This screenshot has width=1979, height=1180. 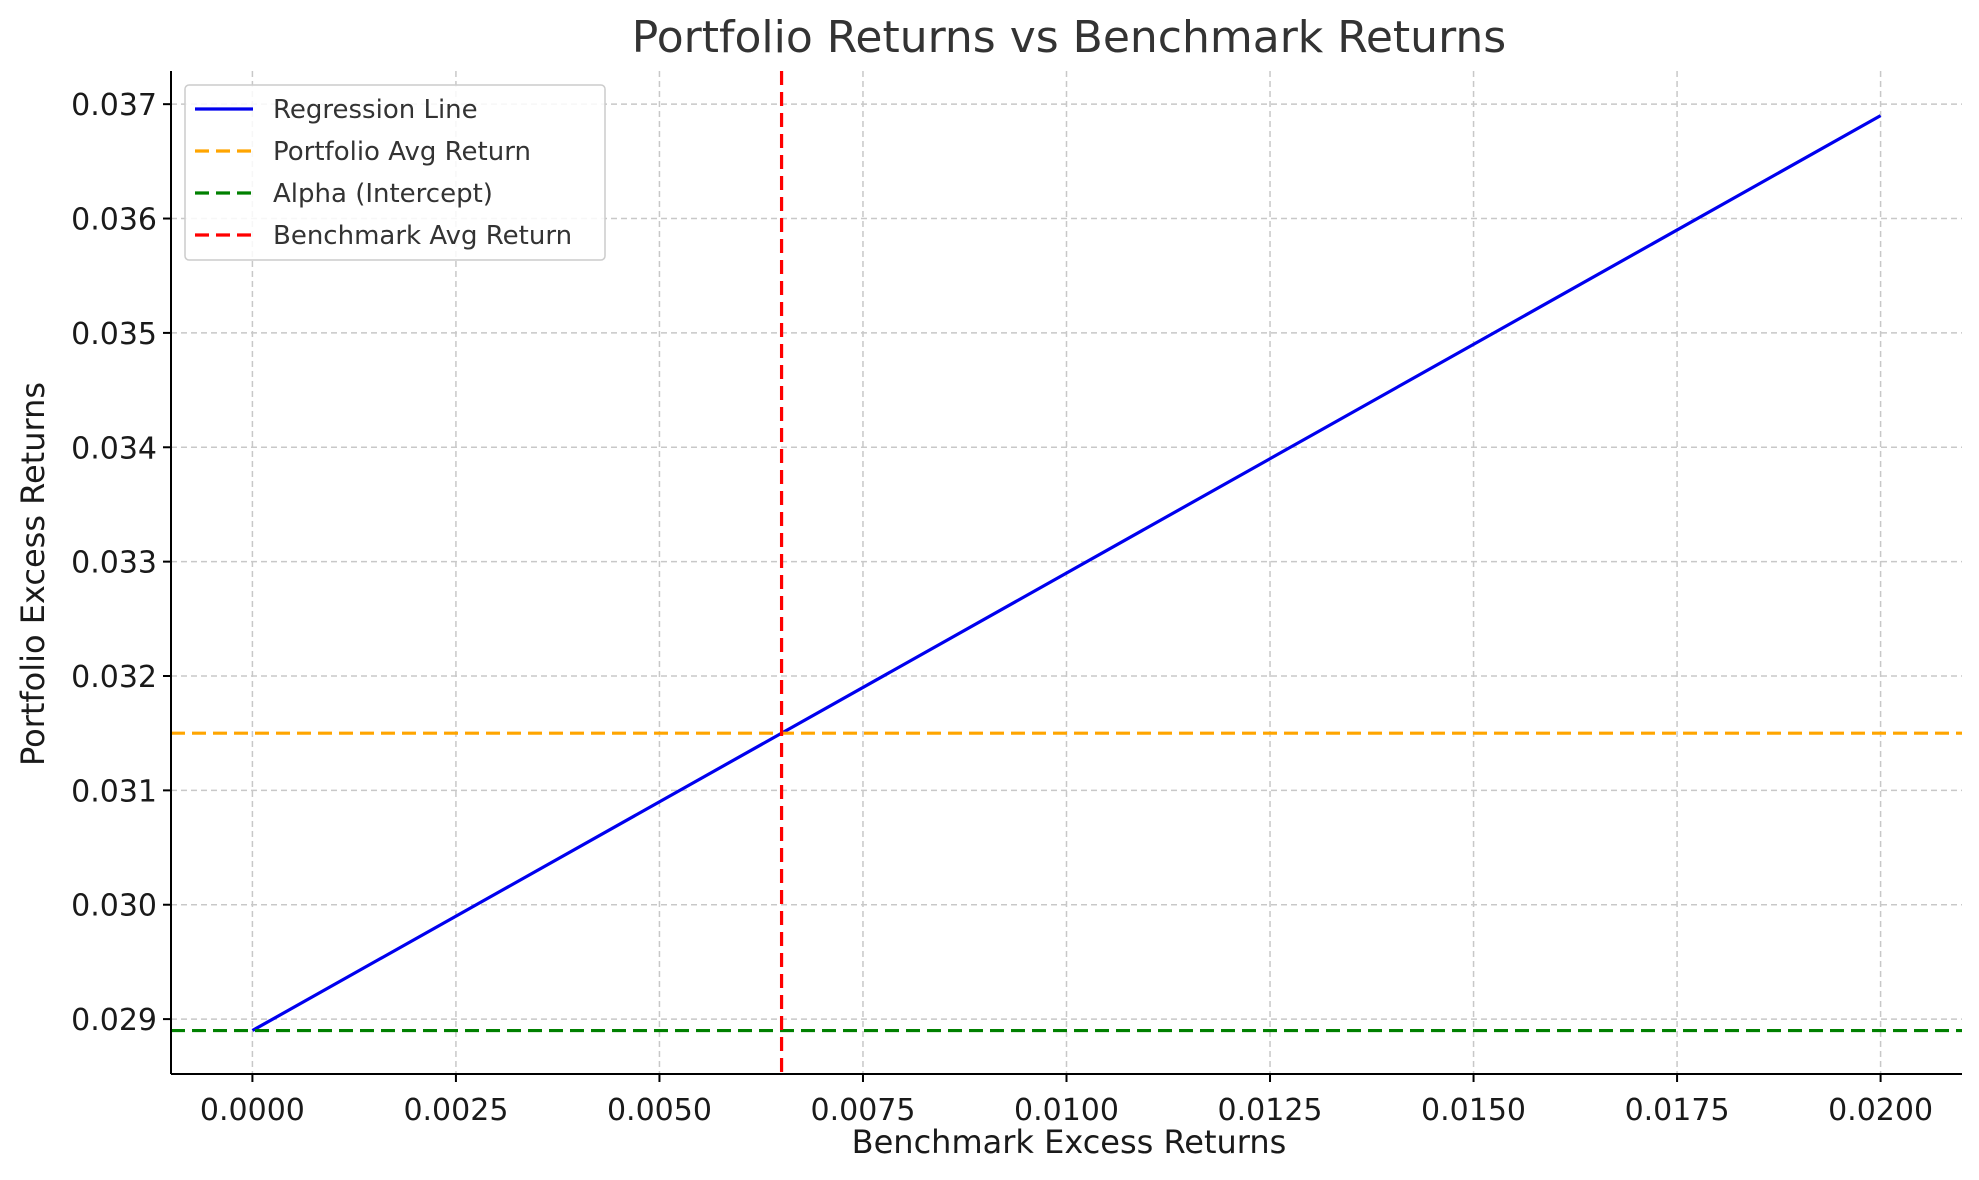 What do you see at coordinates (375, 110) in the screenshot?
I see `legend-label: Regression Line` at bounding box center [375, 110].